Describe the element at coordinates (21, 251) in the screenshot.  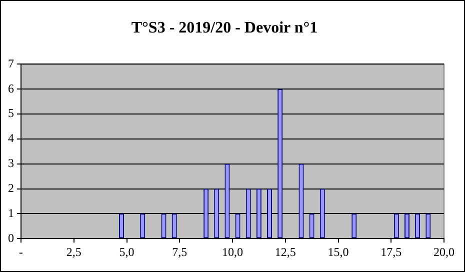
I see `x-tick-label: -` at that location.